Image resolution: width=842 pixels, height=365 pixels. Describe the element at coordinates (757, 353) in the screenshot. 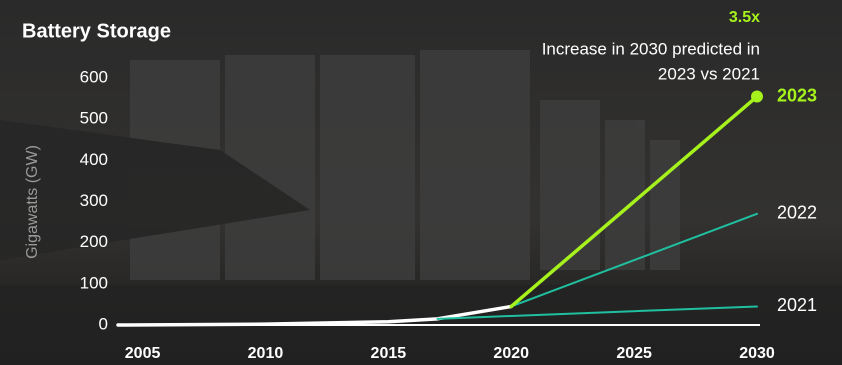

I see `x-tick-label: 2030` at that location.